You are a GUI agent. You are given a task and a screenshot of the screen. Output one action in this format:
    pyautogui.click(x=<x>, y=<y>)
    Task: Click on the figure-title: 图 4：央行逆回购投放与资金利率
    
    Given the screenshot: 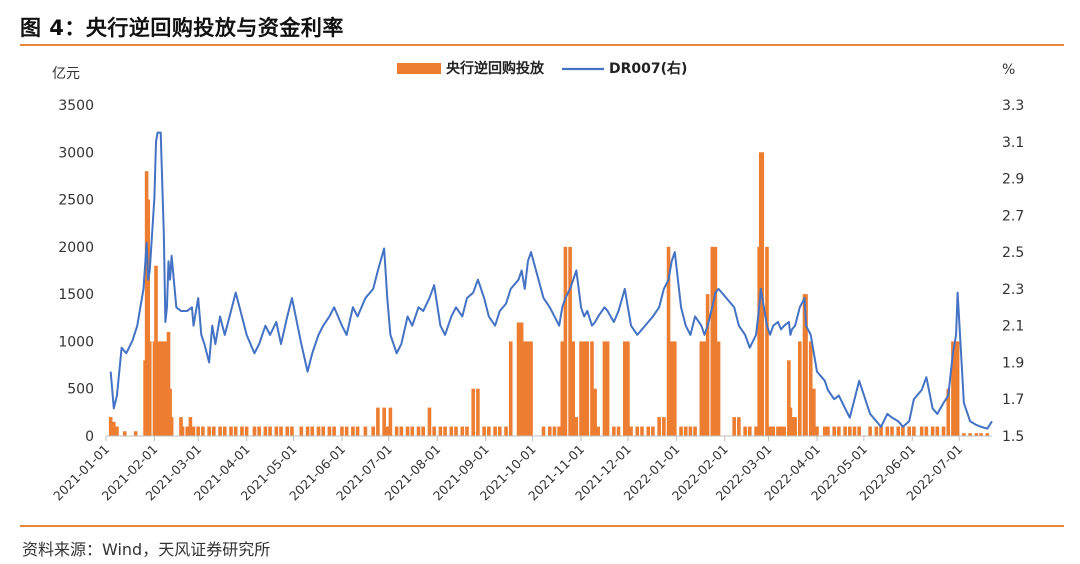 What is the action you would take?
    pyautogui.click(x=182, y=28)
    